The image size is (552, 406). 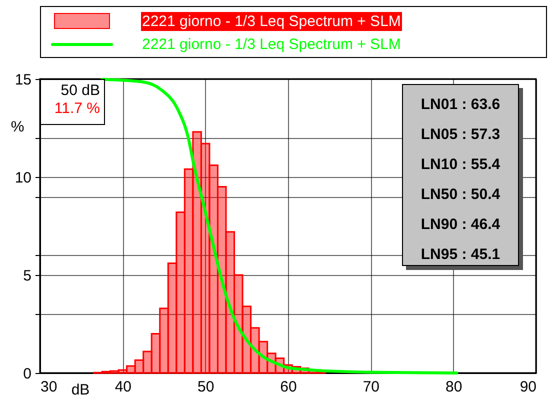 I want to click on x-tick-label: 30, so click(x=49, y=387).